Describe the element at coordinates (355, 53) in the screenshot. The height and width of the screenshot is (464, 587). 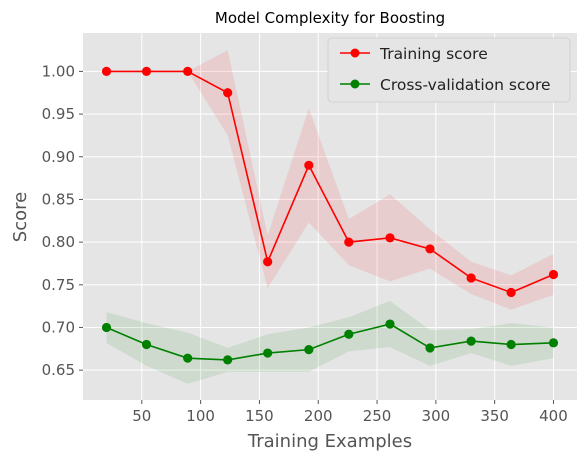
I see `legend-marker-training` at that location.